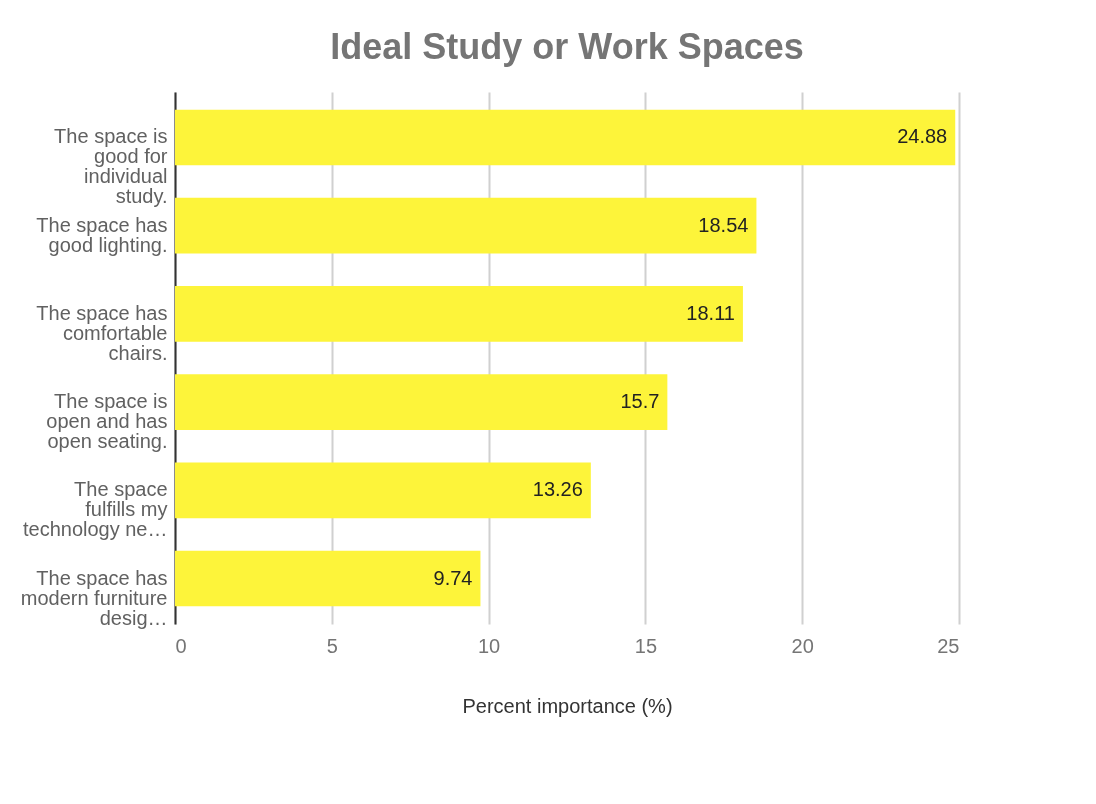  Describe the element at coordinates (181, 645) in the screenshot. I see `x-tick-label: 0` at that location.